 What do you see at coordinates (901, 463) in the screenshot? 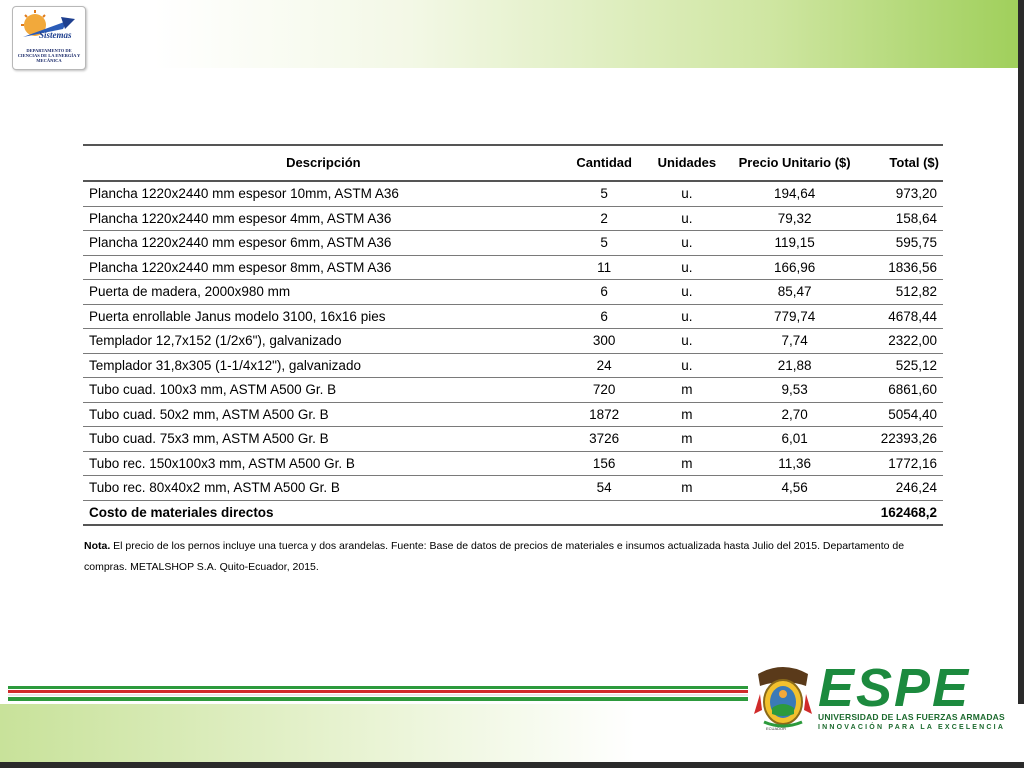
I see `cell-total: 1772,16` at bounding box center [901, 463].